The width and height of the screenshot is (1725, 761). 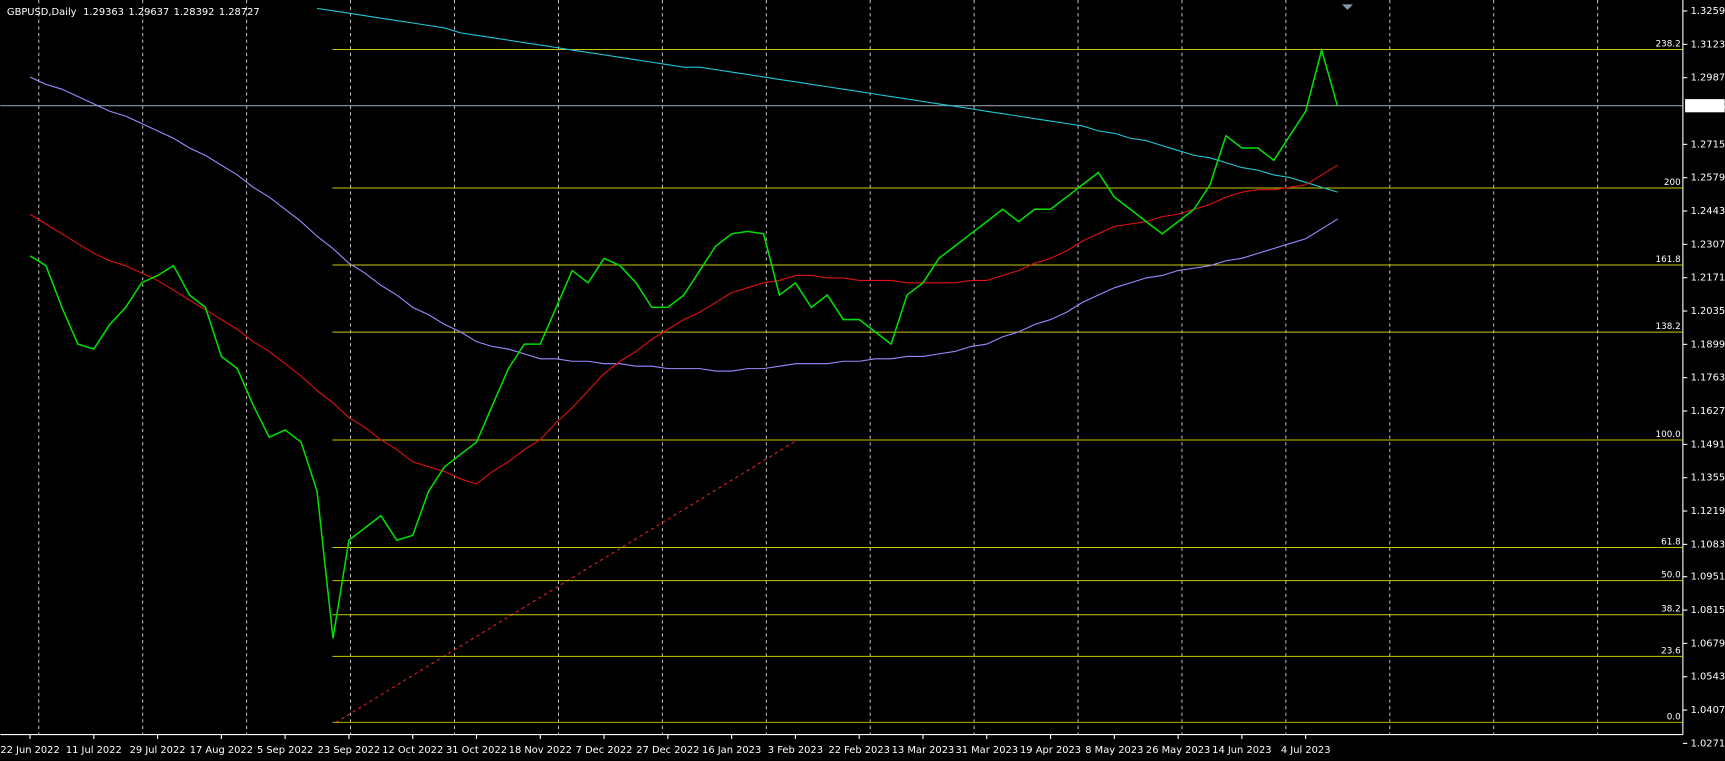 I want to click on y-tick-label: 1.02710, so click(x=1708, y=743).